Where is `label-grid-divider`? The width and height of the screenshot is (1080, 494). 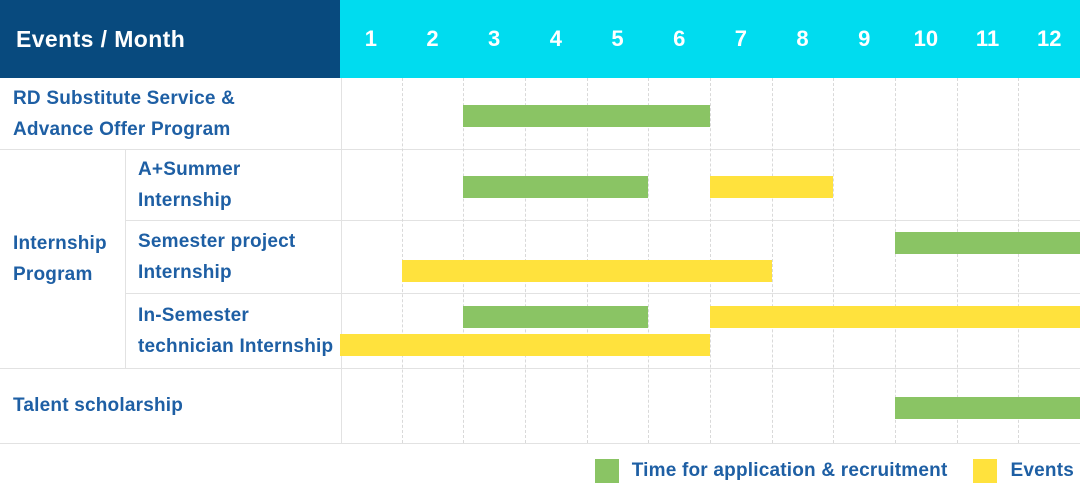 label-grid-divider is located at coordinates (341, 260).